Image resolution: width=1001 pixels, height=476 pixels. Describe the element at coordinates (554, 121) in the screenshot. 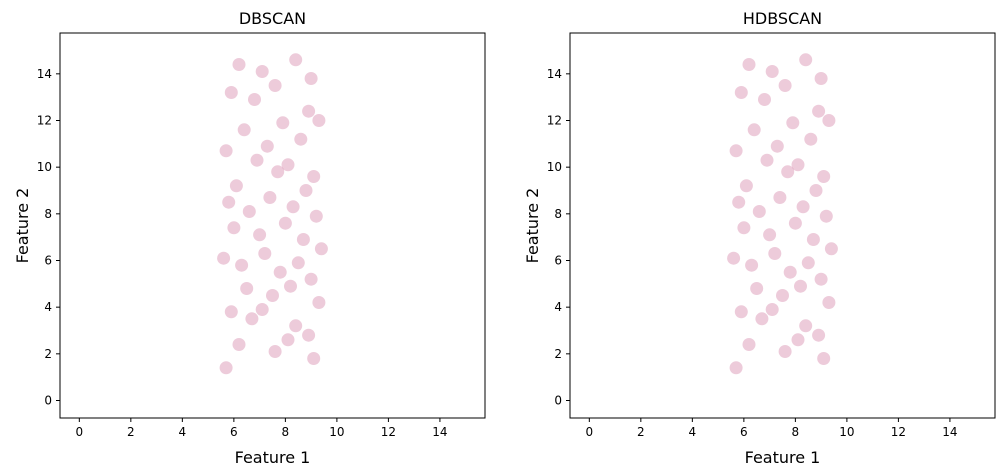

I see `y-tick-label: 12` at that location.